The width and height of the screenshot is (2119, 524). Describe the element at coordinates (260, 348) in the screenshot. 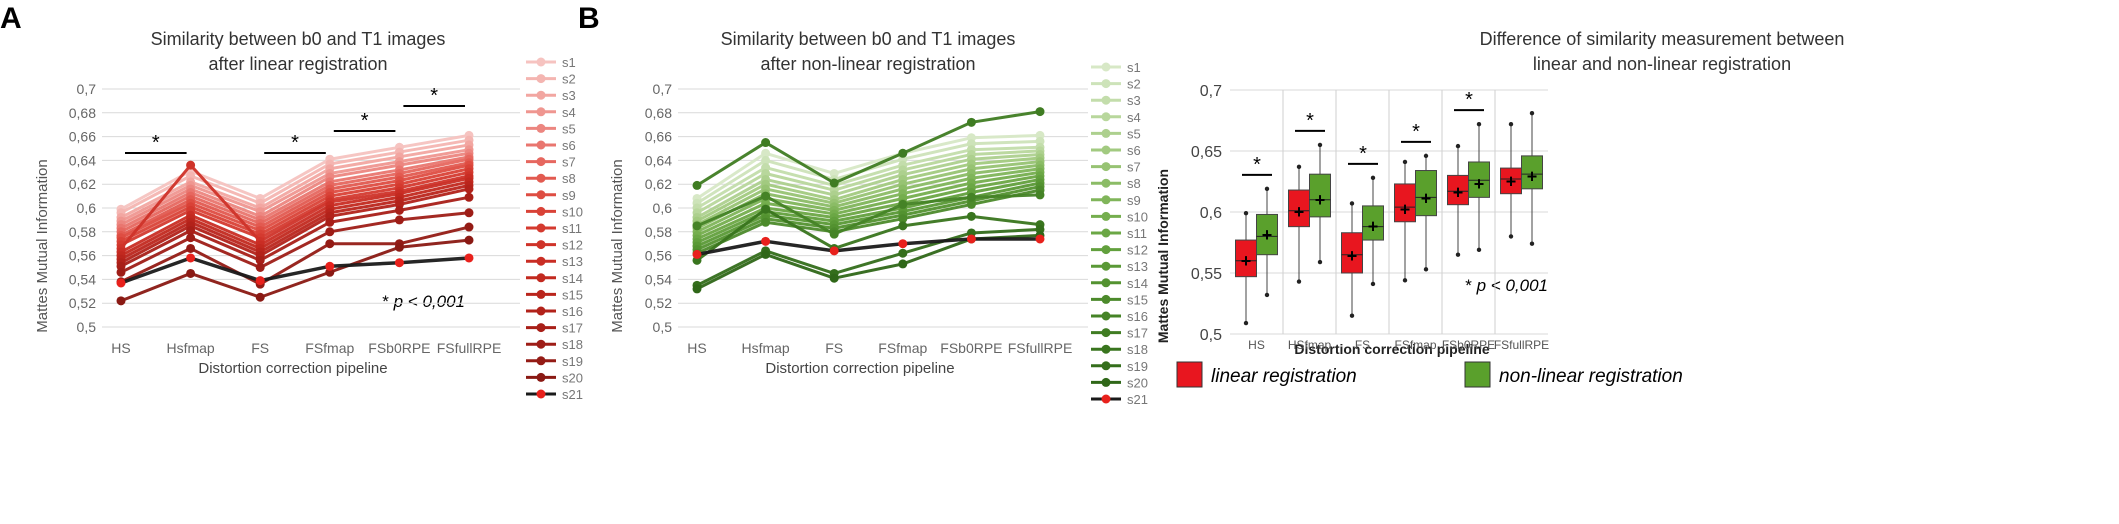

I see `a-x-tick-label: FS` at that location.